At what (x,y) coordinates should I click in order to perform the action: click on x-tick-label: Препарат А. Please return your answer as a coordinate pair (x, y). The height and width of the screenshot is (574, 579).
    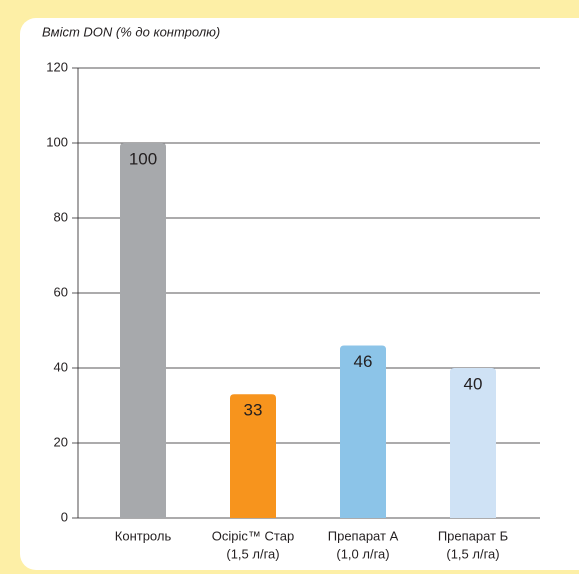
    Looking at the image, I should click on (363, 535).